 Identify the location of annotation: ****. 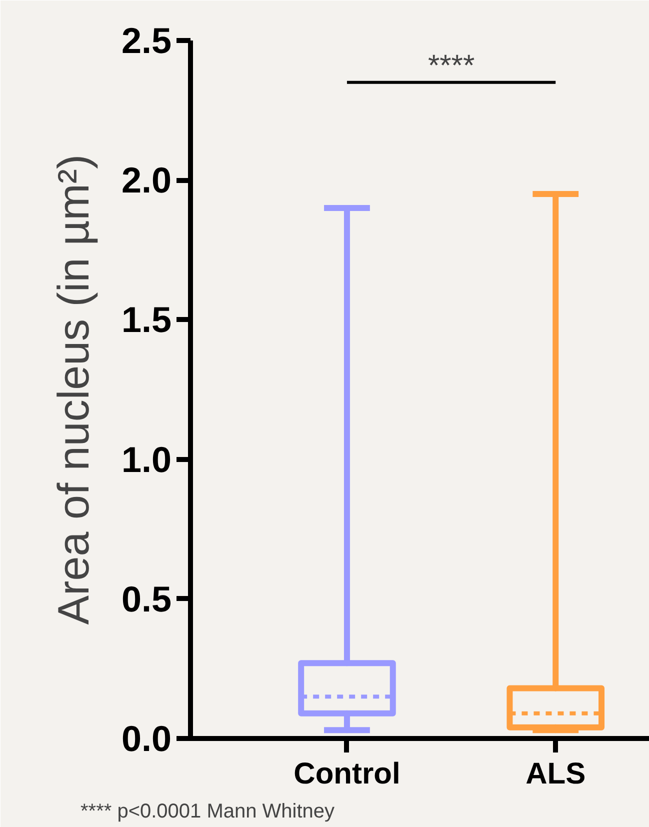
(451, 65).